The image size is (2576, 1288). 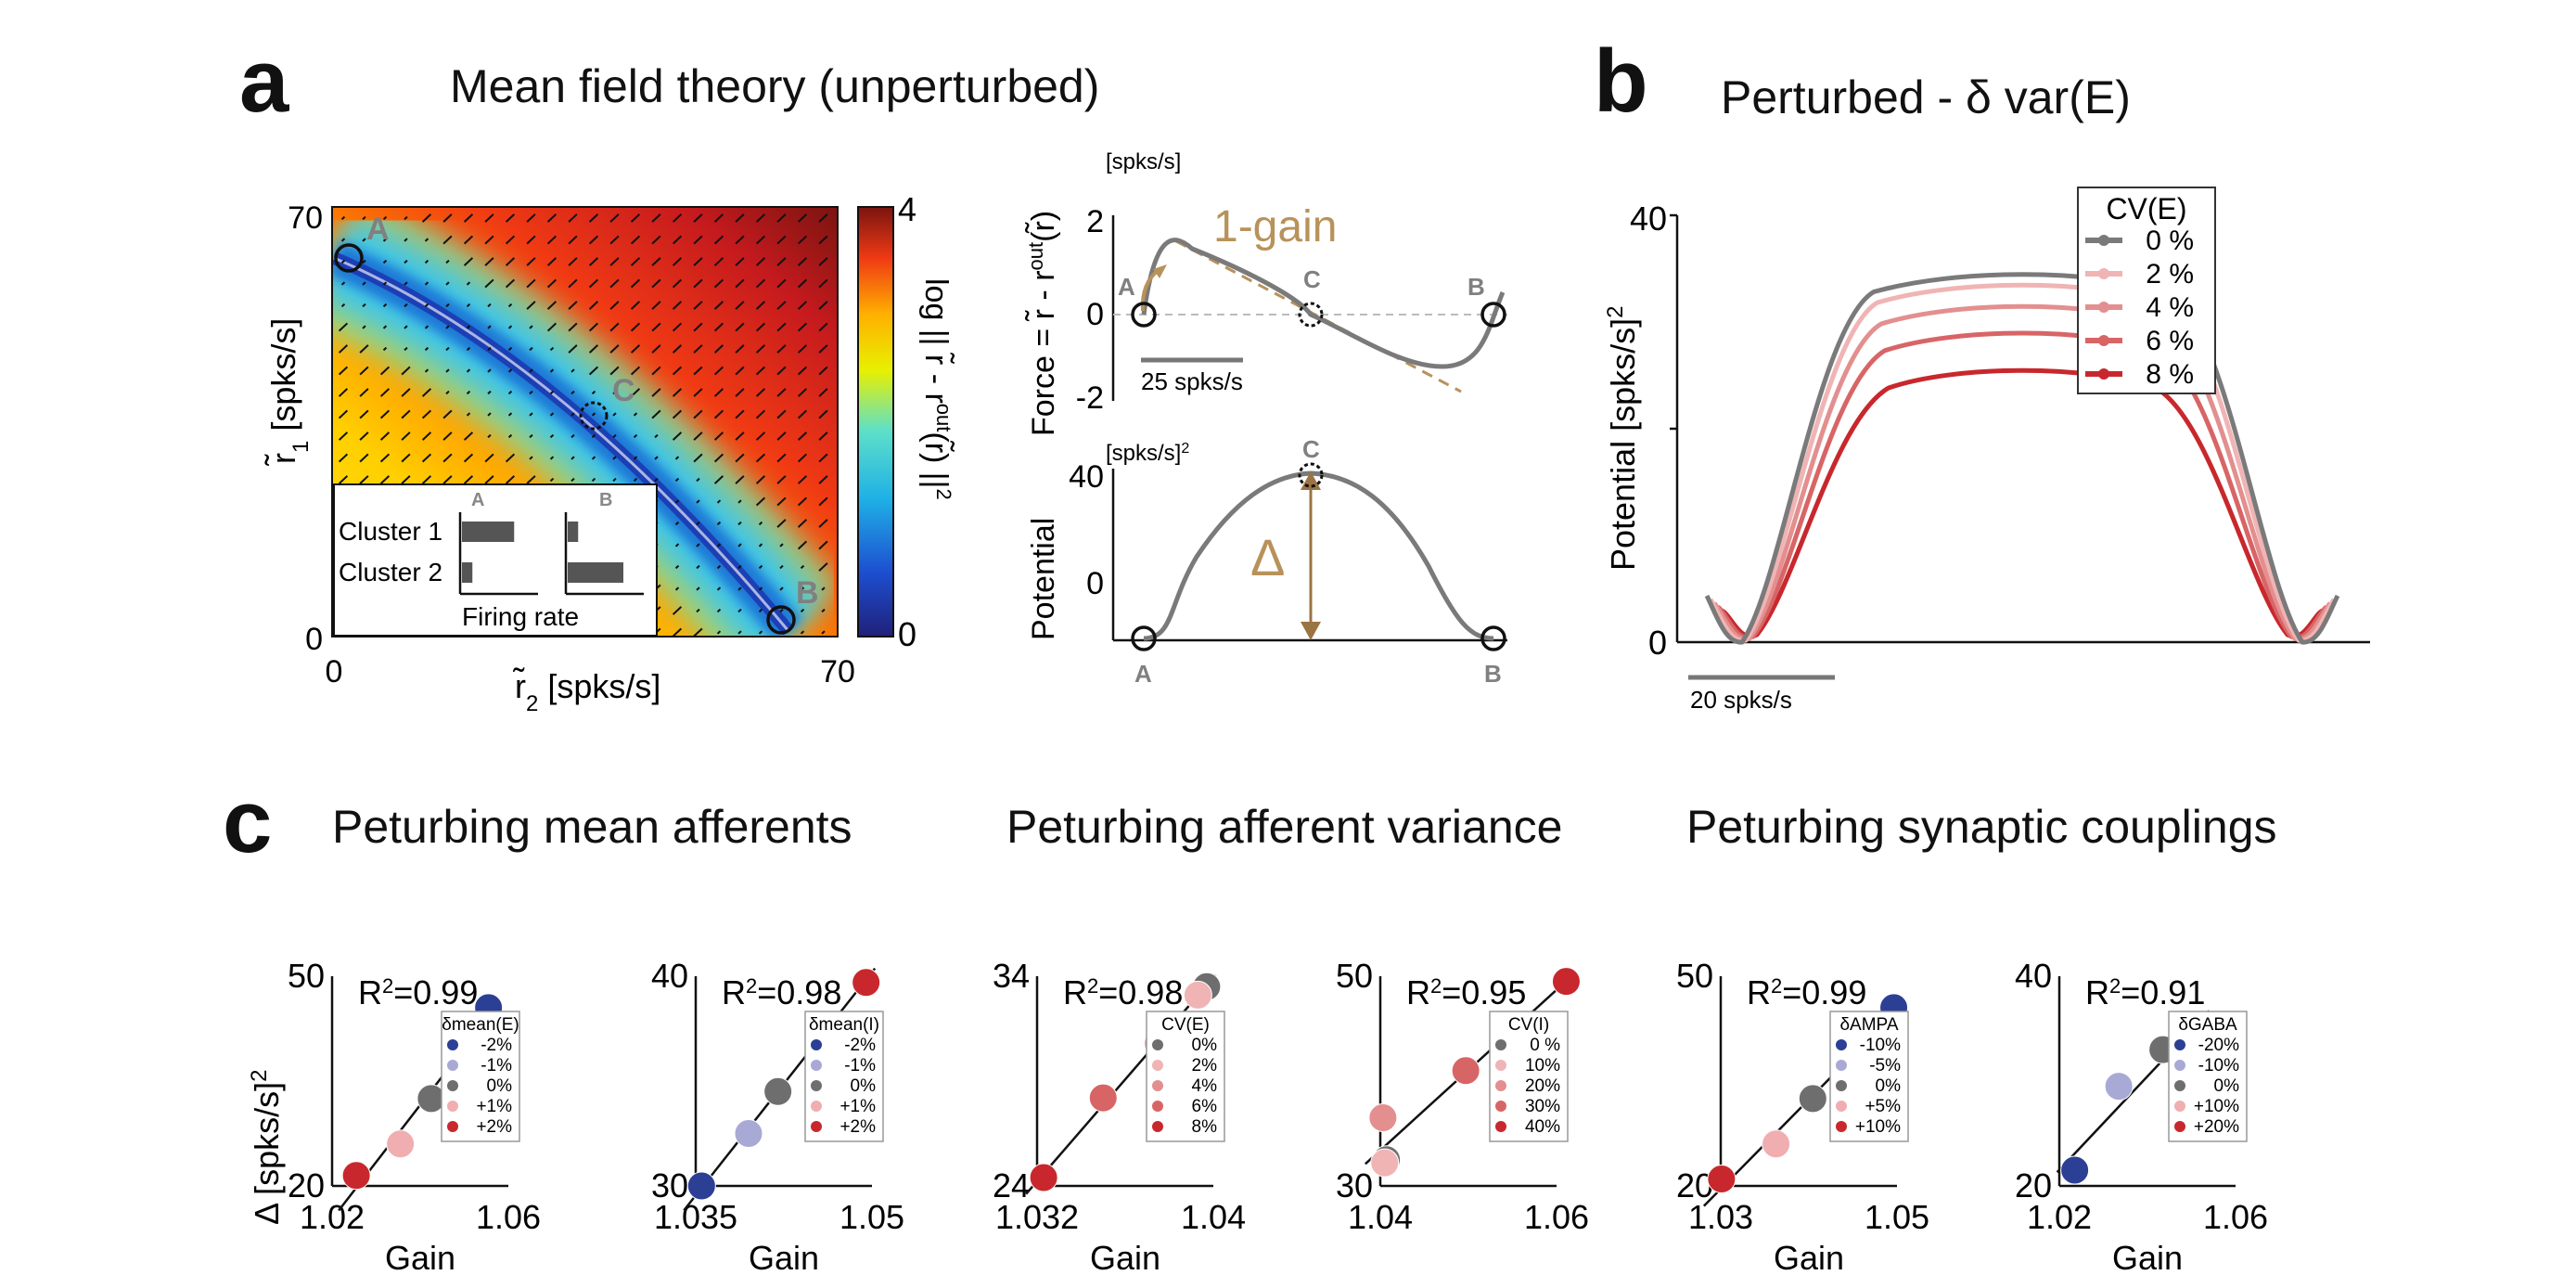 I want to click on b-series-curves, so click(x=2022, y=458).